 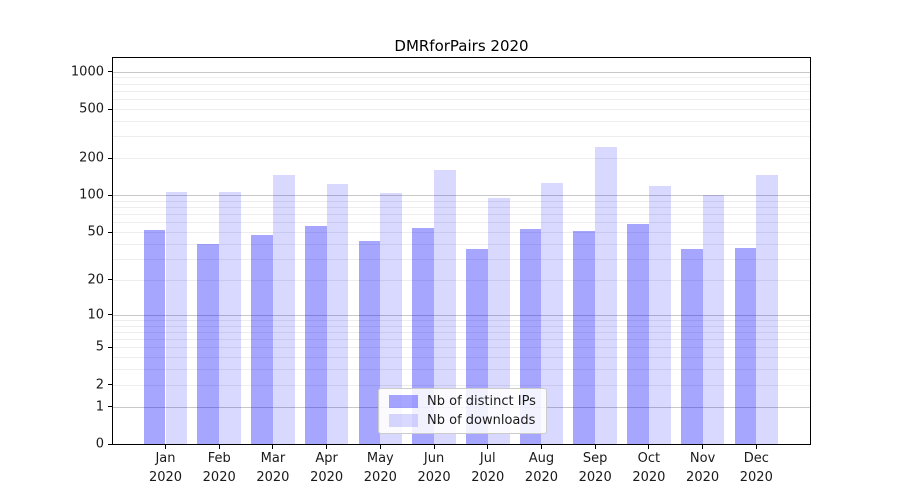 What do you see at coordinates (327, 468) in the screenshot?
I see `x-tick-label: Apr 2020` at bounding box center [327, 468].